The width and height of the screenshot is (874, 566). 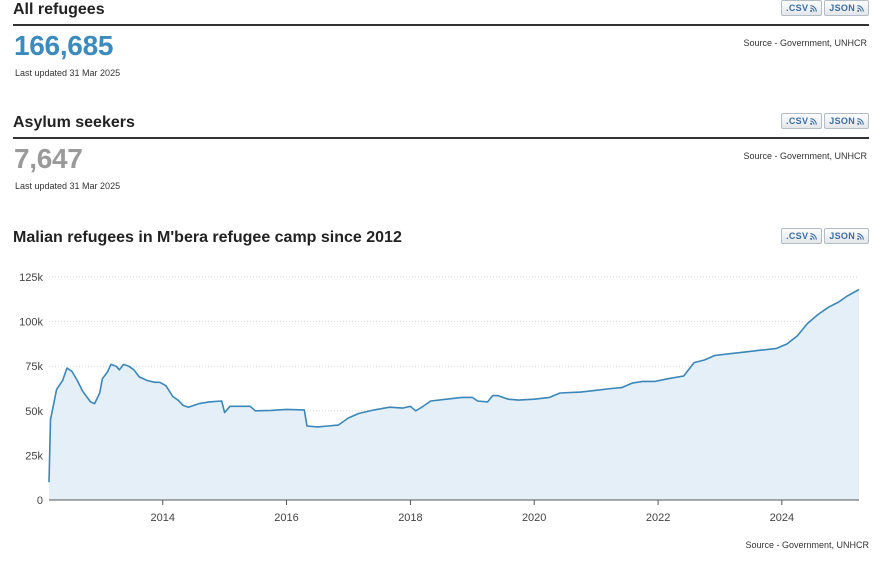 What do you see at coordinates (59, 9) in the screenshot?
I see `refugees-title: All refugees` at bounding box center [59, 9].